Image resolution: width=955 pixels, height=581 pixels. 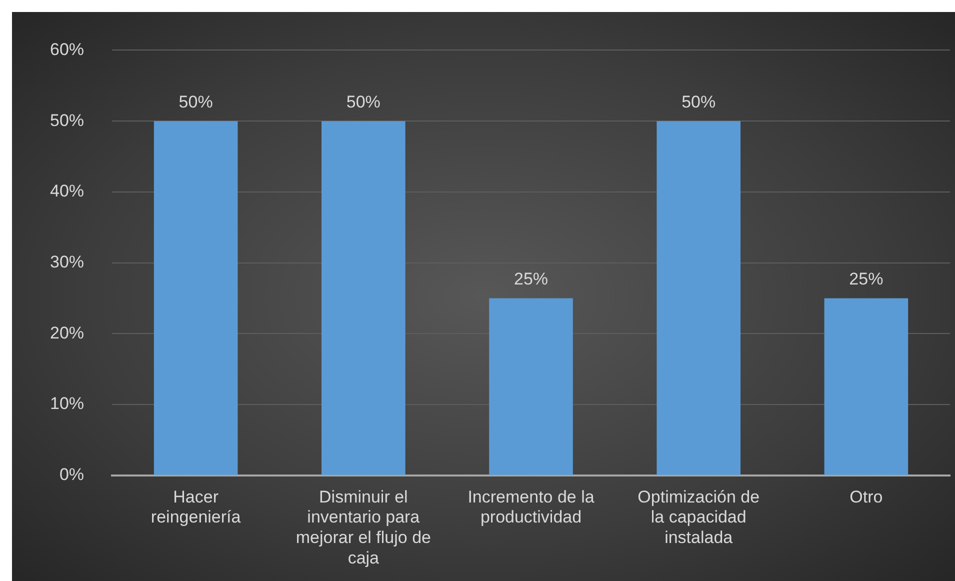 I want to click on y-tick-label: 60%, so click(x=67, y=49).